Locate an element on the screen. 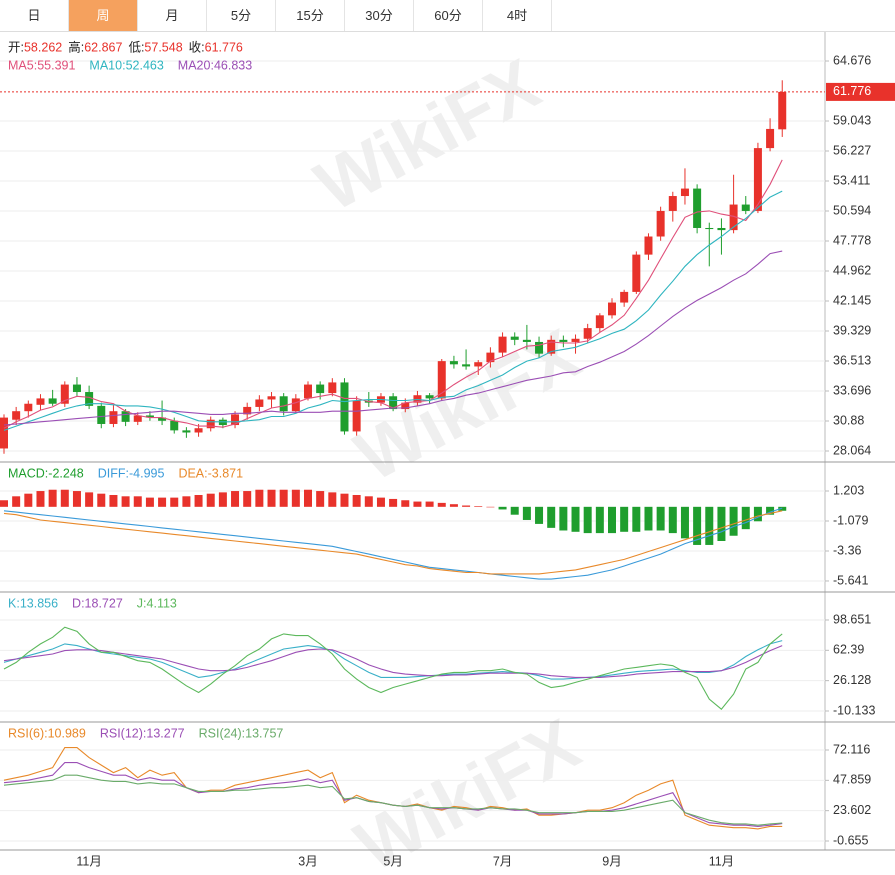  legend-label: DEA: is located at coordinates (192, 473).